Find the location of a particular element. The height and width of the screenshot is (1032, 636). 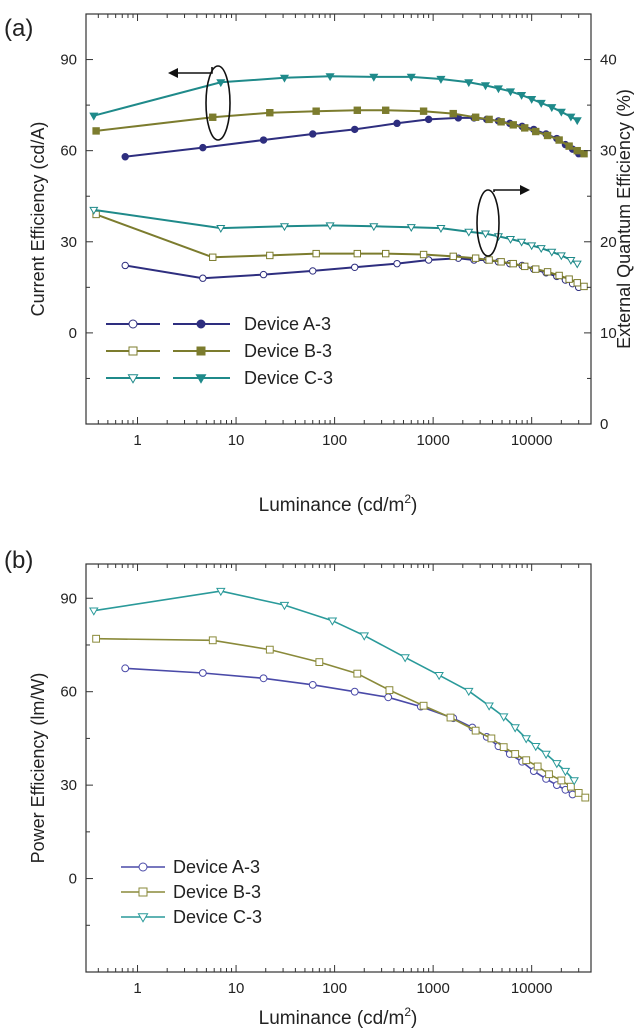

panel-b-y-tick-label: 60 is located at coordinates (68, 692).